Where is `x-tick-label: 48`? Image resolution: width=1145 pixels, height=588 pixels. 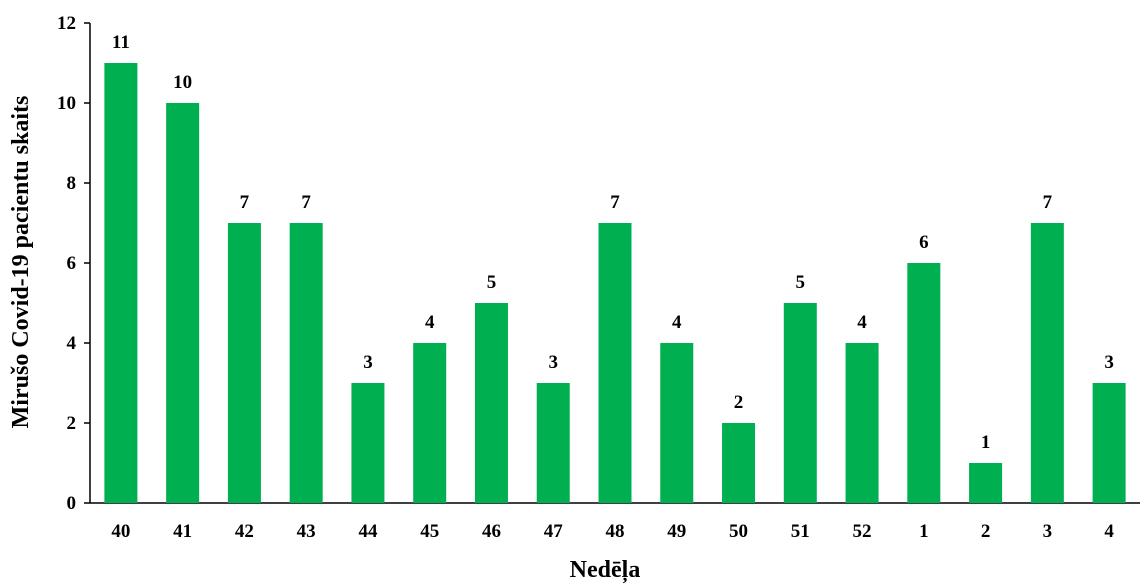 x-tick-label: 48 is located at coordinates (615, 531).